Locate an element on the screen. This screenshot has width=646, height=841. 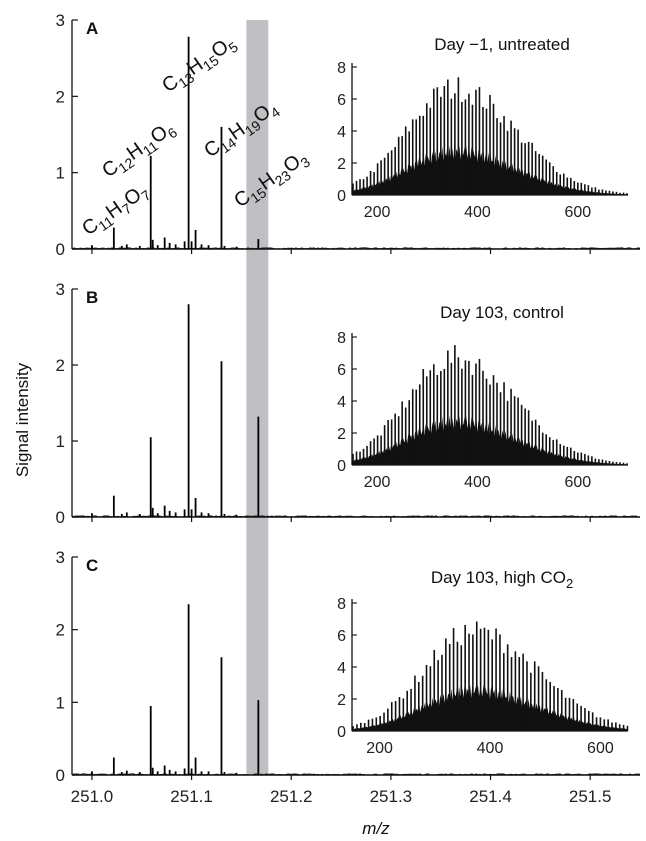
inset-plot: Day 103, high CO2 0 2 4 6 8 200 400 600 is located at coordinates (483, 662).